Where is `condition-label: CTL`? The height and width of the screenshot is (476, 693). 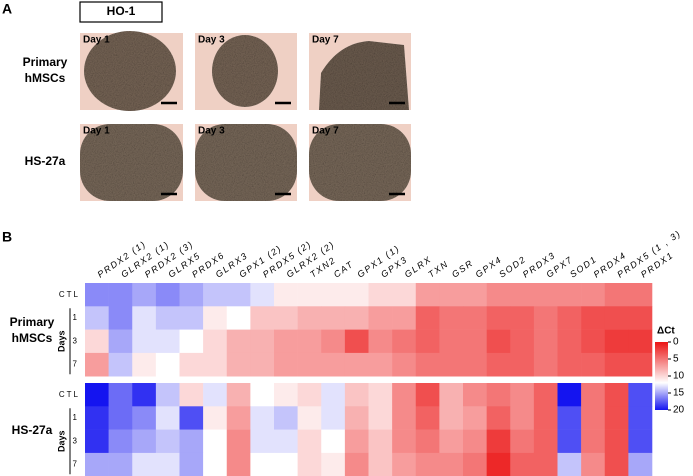
condition-label: CTL is located at coordinates (69, 394).